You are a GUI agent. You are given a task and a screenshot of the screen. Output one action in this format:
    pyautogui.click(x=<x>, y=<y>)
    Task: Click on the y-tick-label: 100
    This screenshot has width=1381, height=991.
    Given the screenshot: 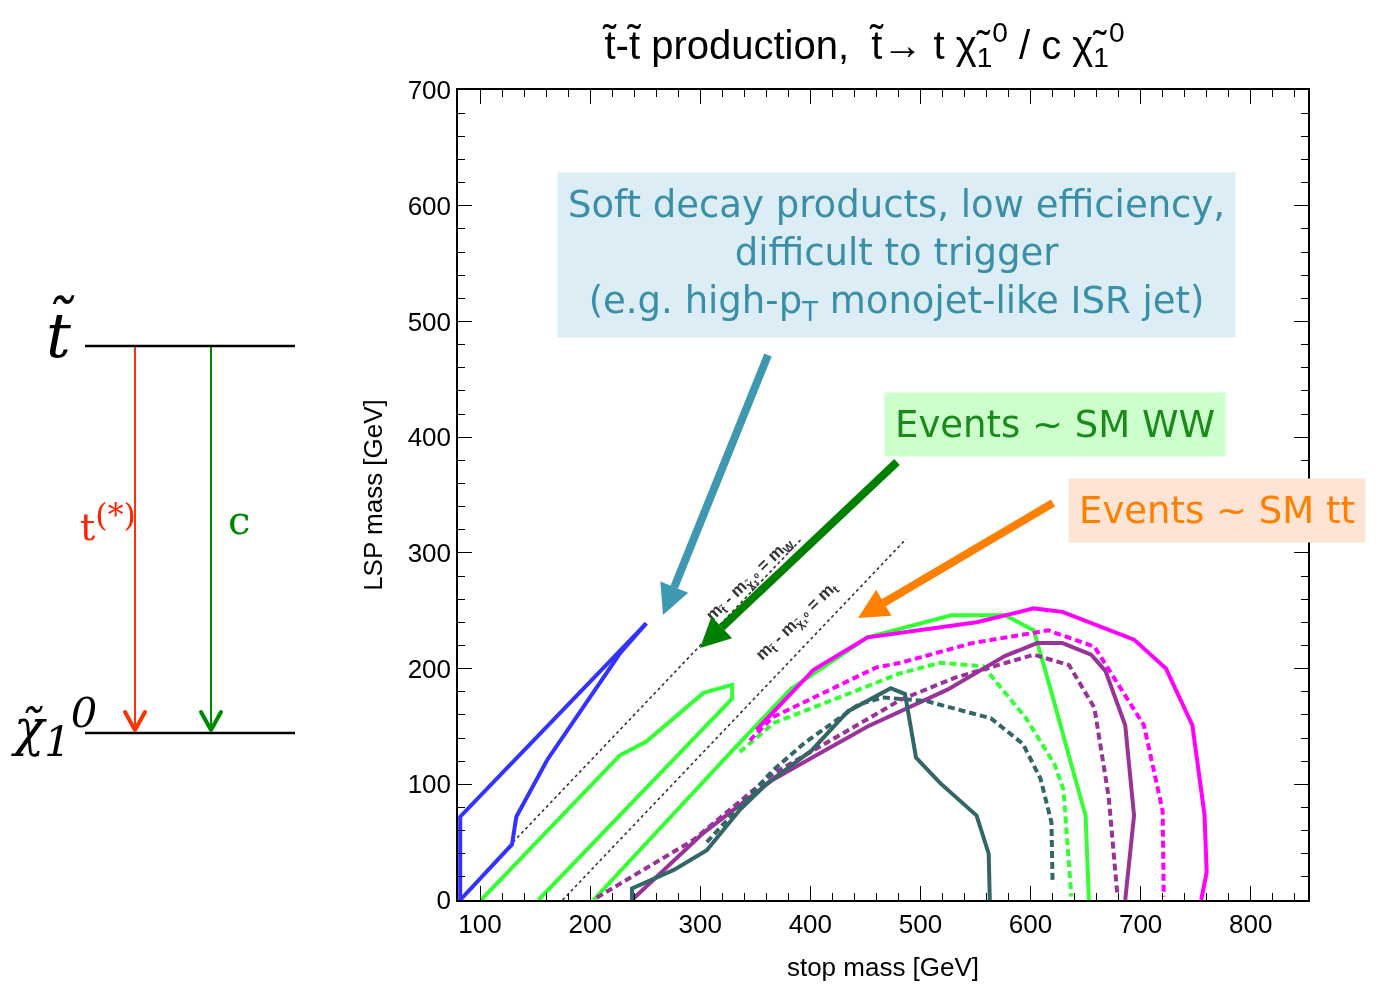 What is the action you would take?
    pyautogui.click(x=429, y=784)
    